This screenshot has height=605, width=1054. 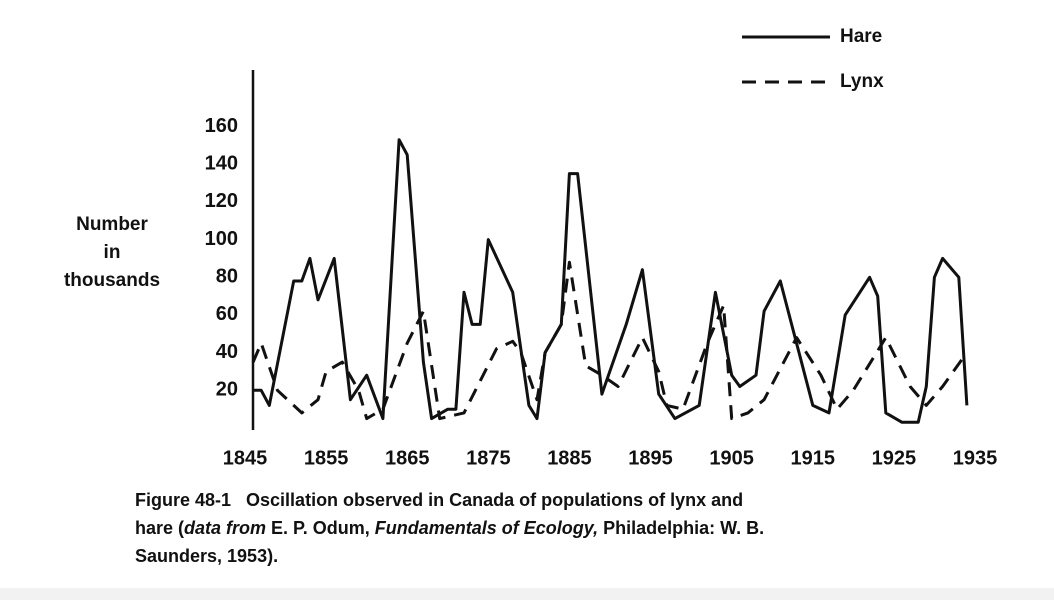 I want to click on caption-text: Saunders, 1953)., so click(x=206, y=556).